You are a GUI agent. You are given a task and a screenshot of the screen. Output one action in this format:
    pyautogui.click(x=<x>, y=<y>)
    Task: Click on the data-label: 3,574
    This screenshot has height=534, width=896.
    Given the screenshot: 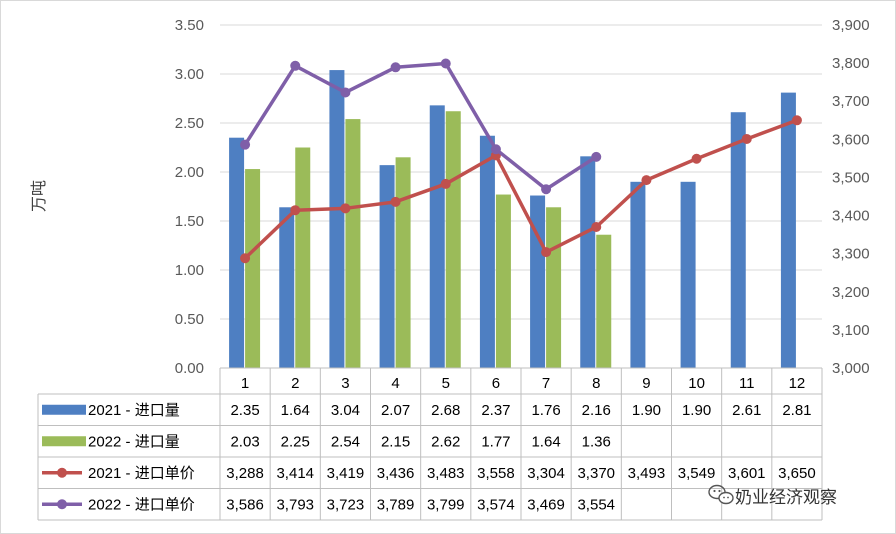 What is the action you would take?
    pyautogui.click(x=496, y=504)
    